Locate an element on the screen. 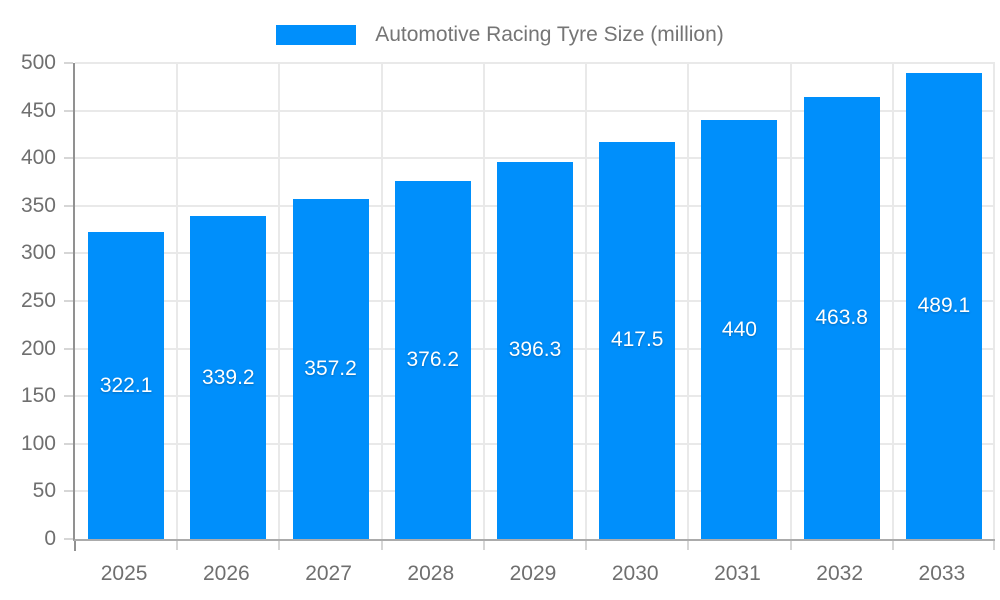 This screenshot has width=1000, height=600. bar-value-label: 489.1 is located at coordinates (944, 306).